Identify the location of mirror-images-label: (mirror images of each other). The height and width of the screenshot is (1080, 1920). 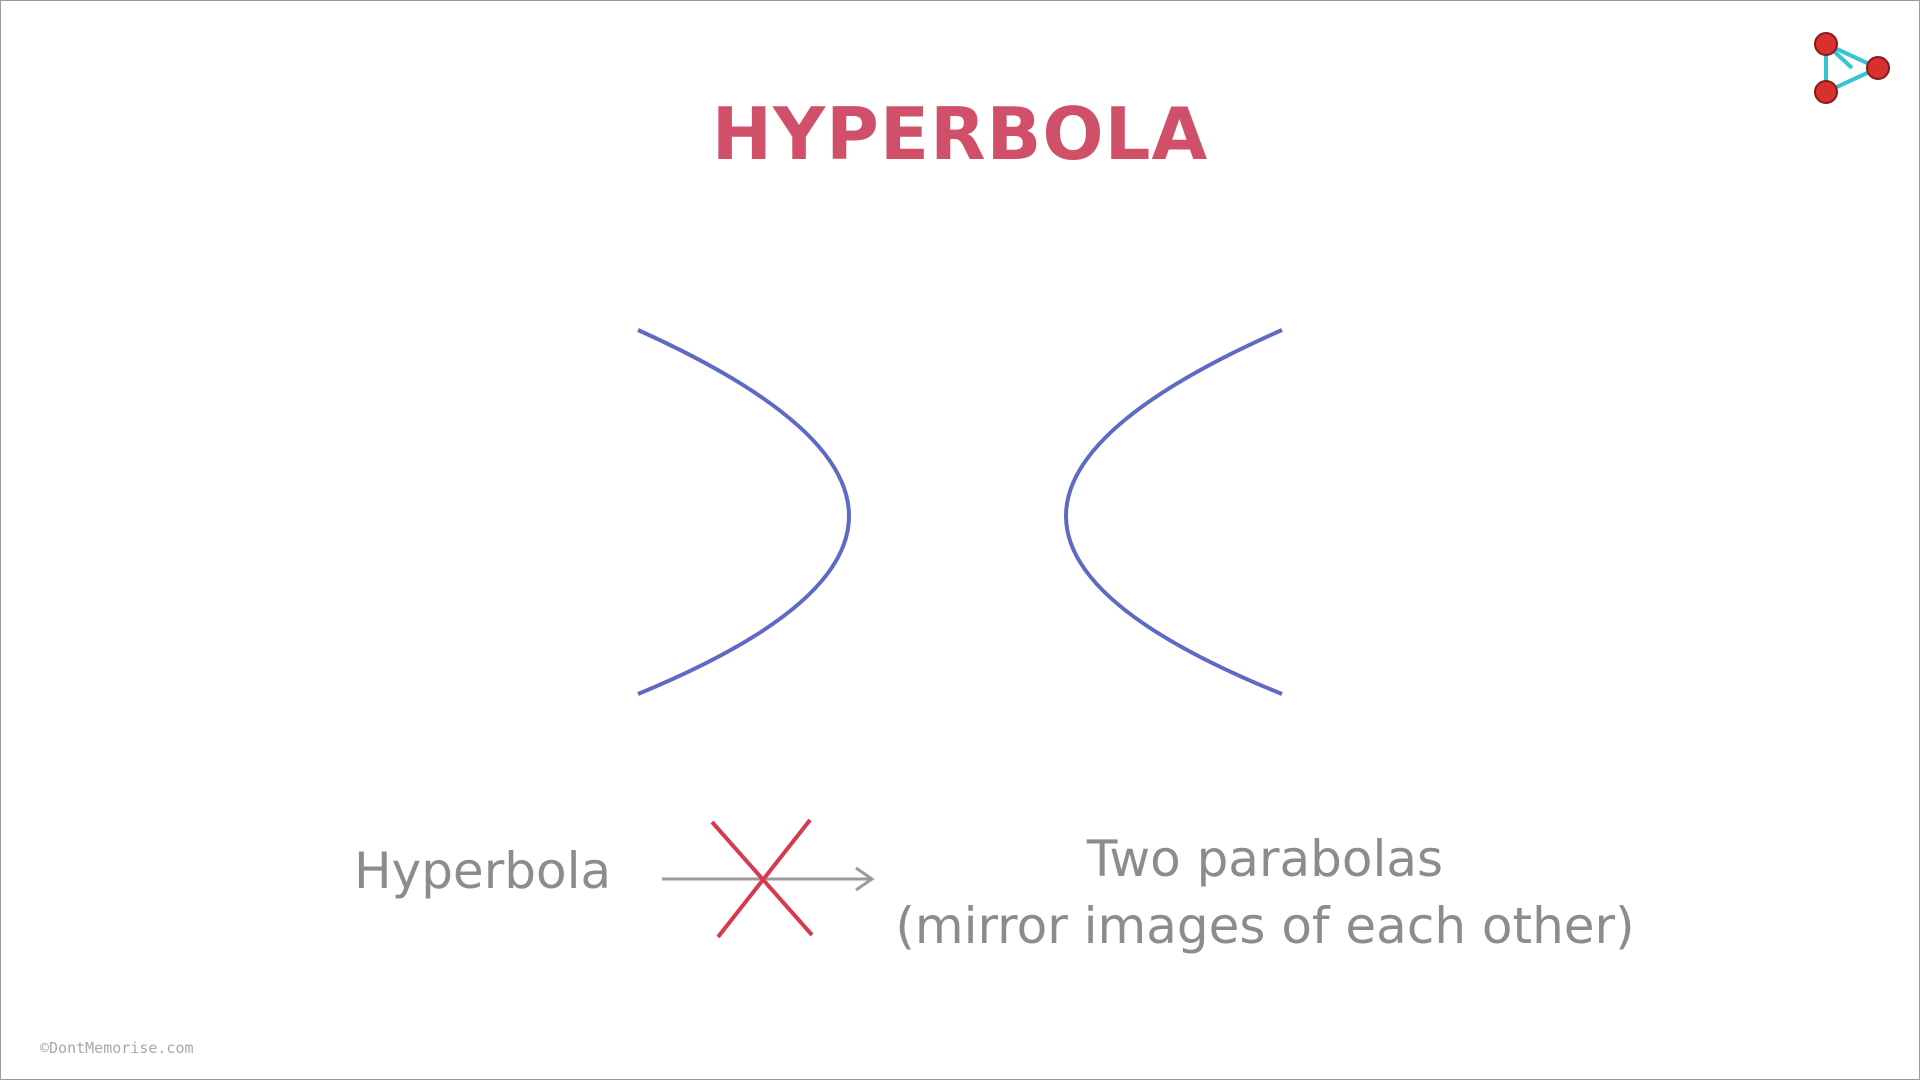
(1265, 926).